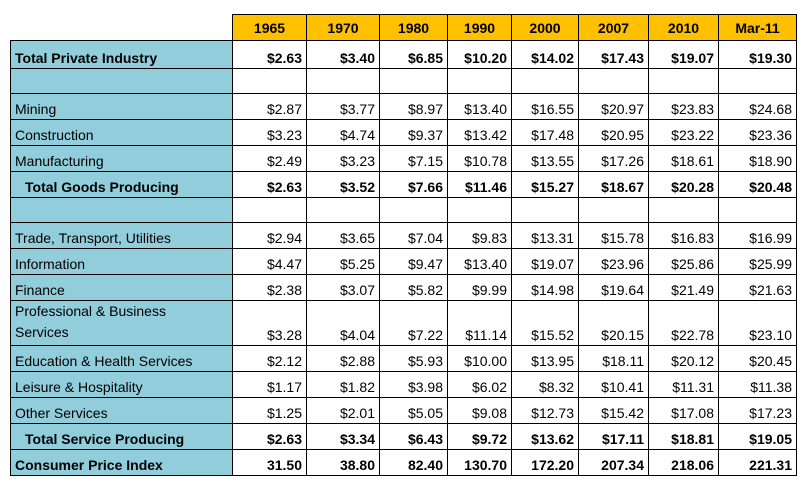 Image resolution: width=804 pixels, height=483 pixels. What do you see at coordinates (683, 462) in the screenshot?
I see `value-cell: 218.06` at bounding box center [683, 462].